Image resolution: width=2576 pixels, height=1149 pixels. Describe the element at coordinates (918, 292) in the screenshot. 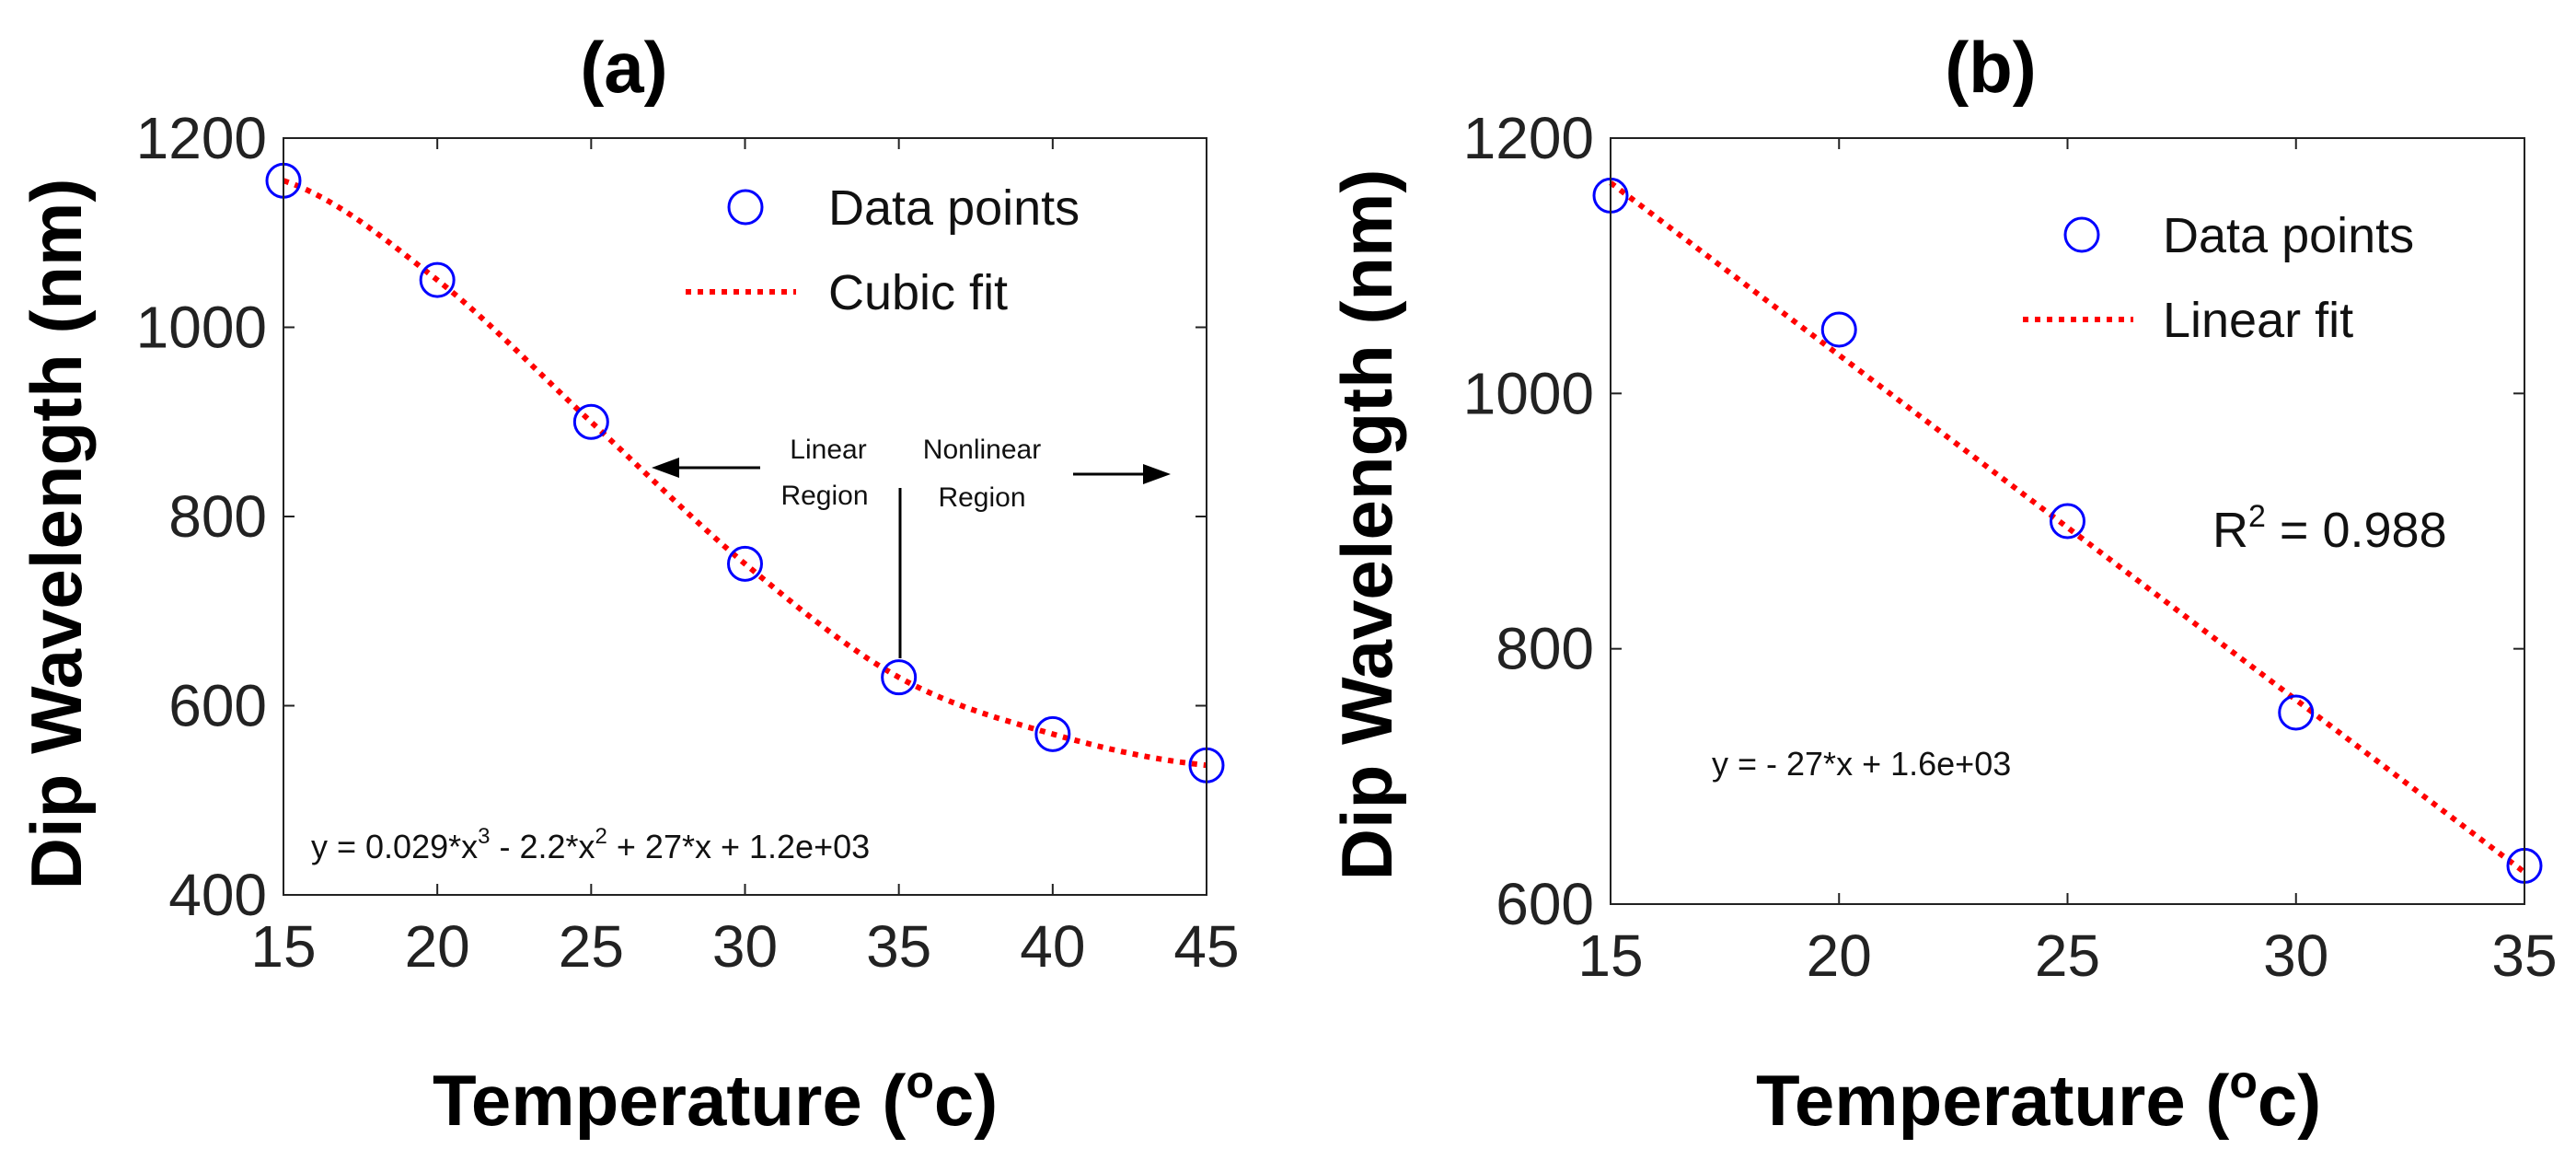

I see `panel-a-legend-cubic-fit: Cubic fit` at that location.